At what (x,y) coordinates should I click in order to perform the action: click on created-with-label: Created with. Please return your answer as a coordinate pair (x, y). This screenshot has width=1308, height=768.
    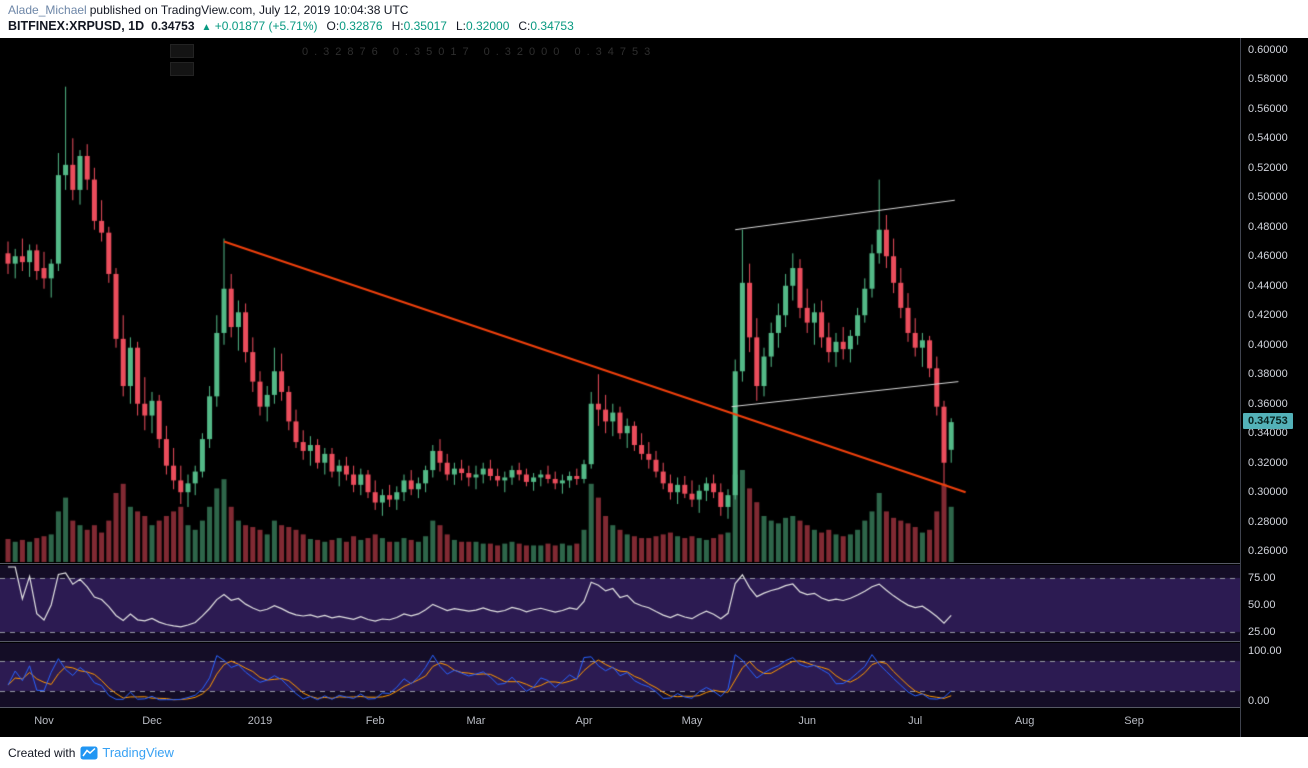
    Looking at the image, I should click on (42, 752).